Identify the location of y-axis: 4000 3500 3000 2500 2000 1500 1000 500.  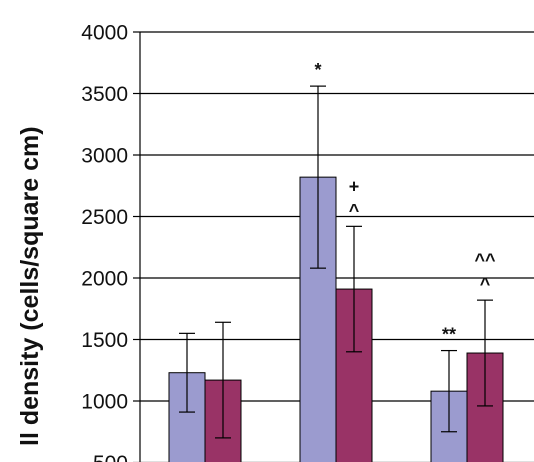
(111, 242).